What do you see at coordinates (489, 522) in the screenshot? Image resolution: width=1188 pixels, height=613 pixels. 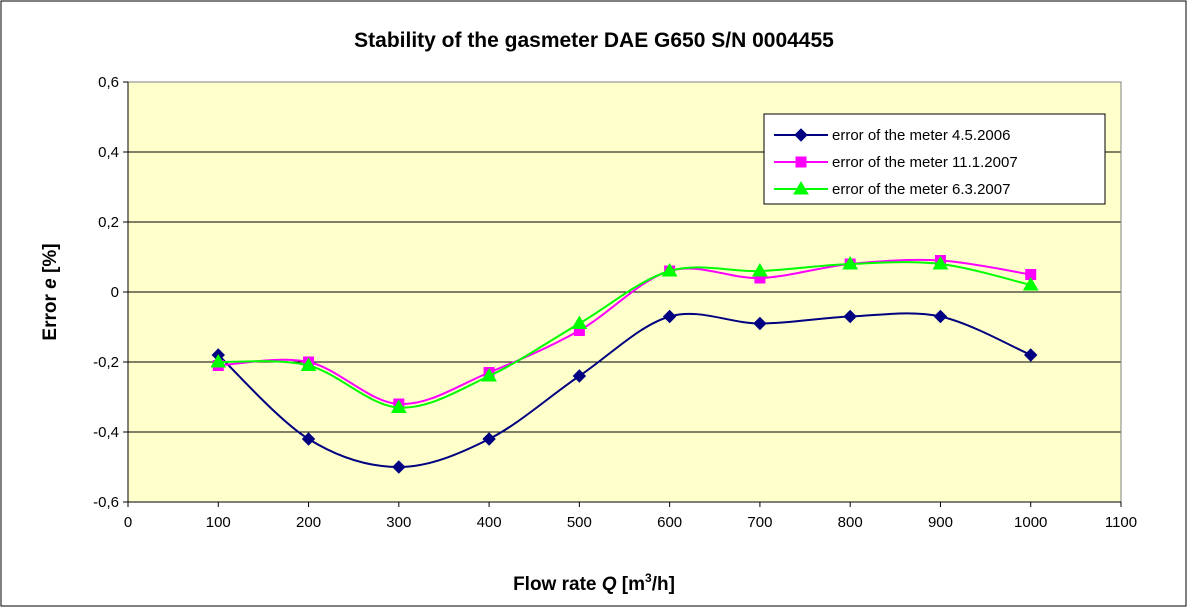 I see `x-tick-label-4: 400` at bounding box center [489, 522].